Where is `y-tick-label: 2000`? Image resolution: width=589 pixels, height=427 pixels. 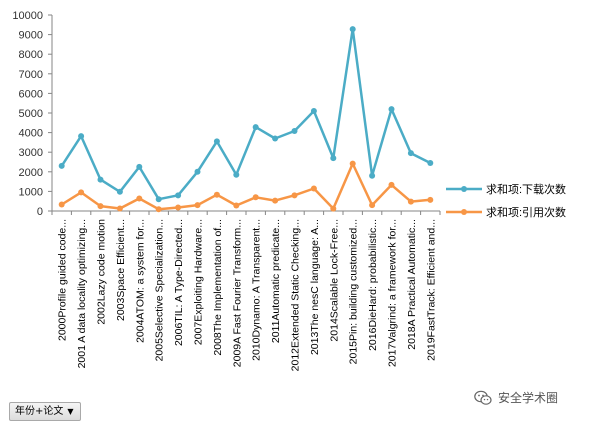 y-tick-label: 2000 is located at coordinates (31, 173).